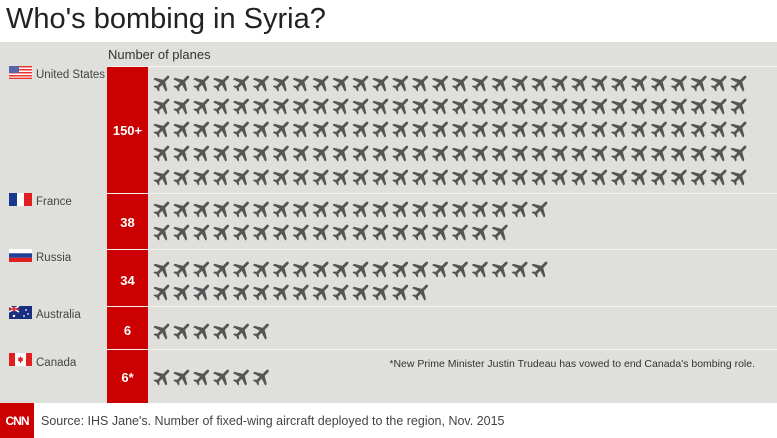 The height and width of the screenshot is (438, 777). I want to click on value-header: Number of planes, so click(159, 54).